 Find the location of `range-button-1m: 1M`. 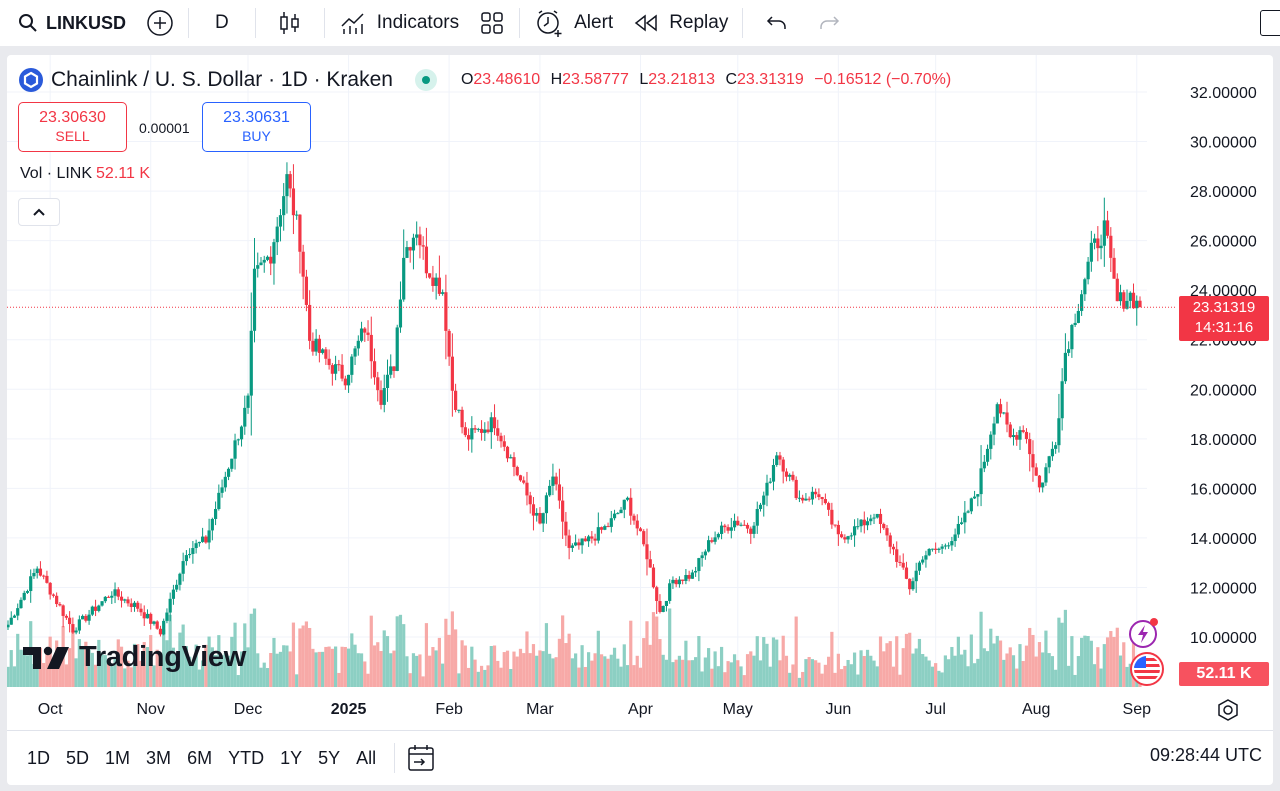

range-button-1m: 1M is located at coordinates (118, 757).